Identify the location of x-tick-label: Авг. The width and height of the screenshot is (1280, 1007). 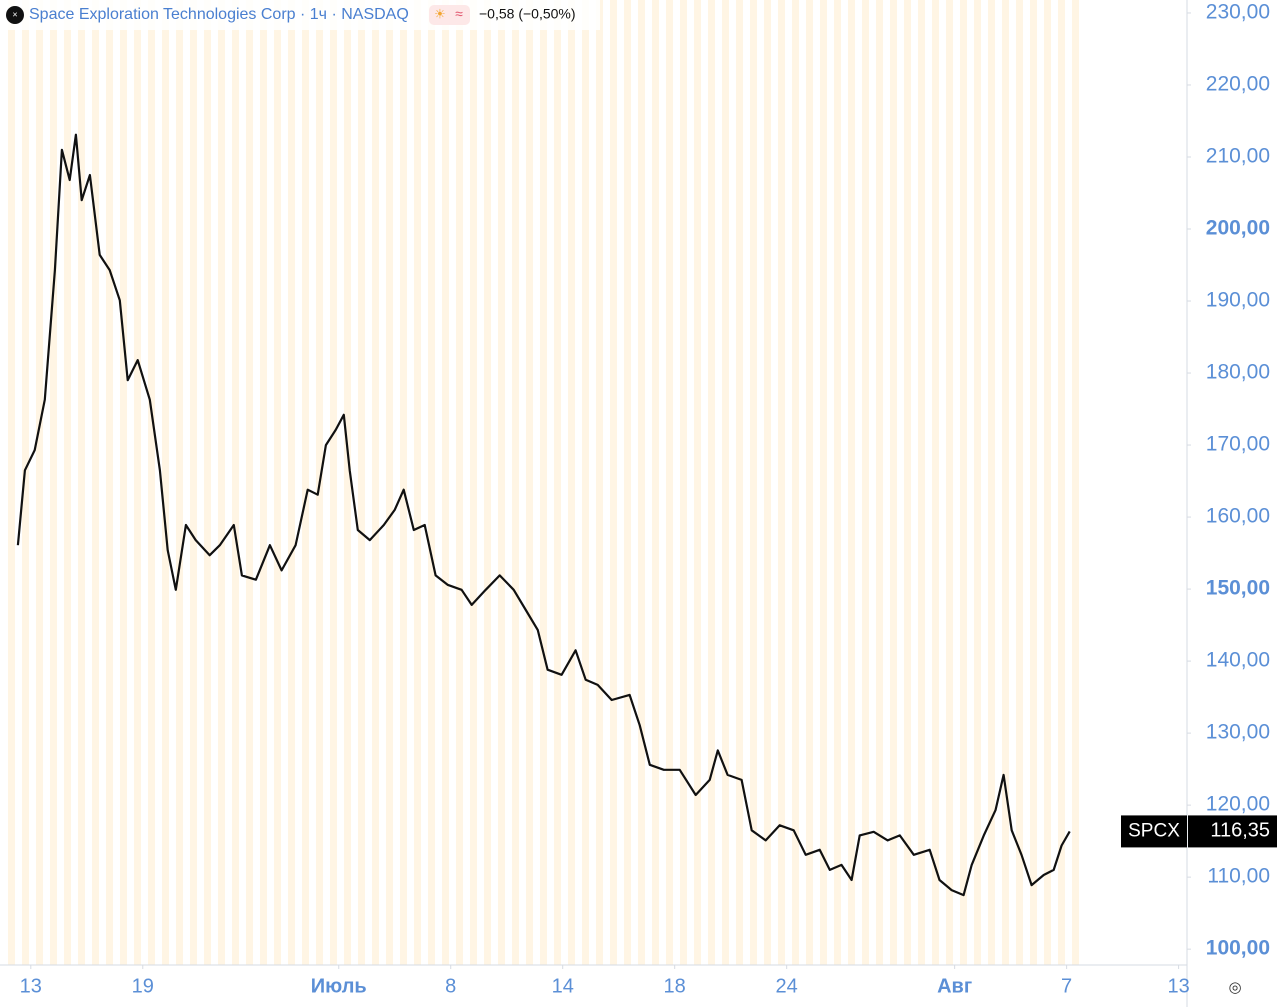
(954, 986).